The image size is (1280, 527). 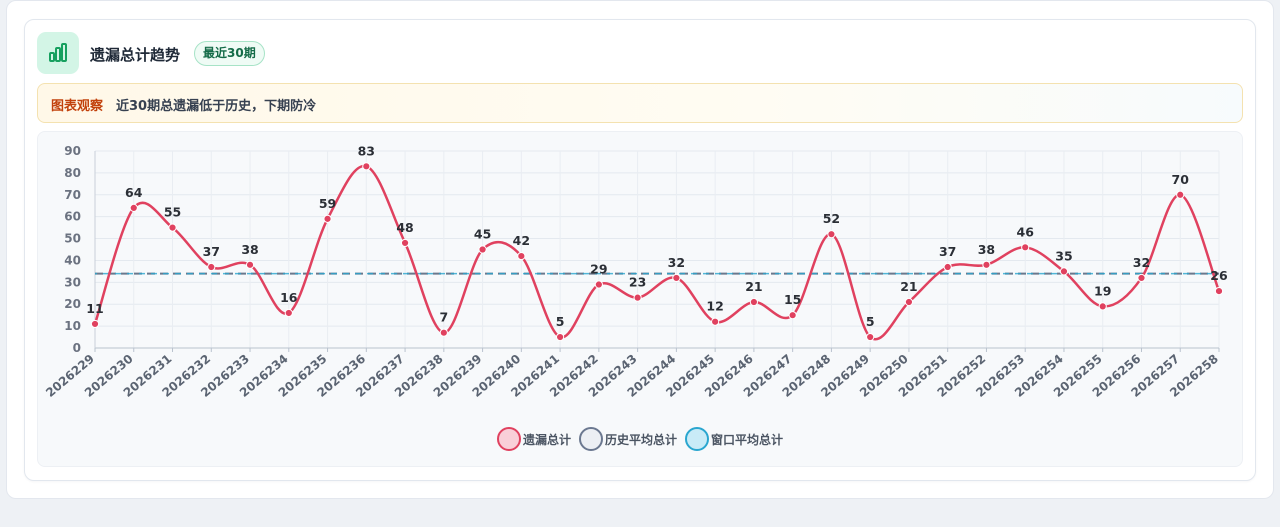 What do you see at coordinates (697, 439) in the screenshot?
I see `legend-swatch-window-avg` at bounding box center [697, 439].